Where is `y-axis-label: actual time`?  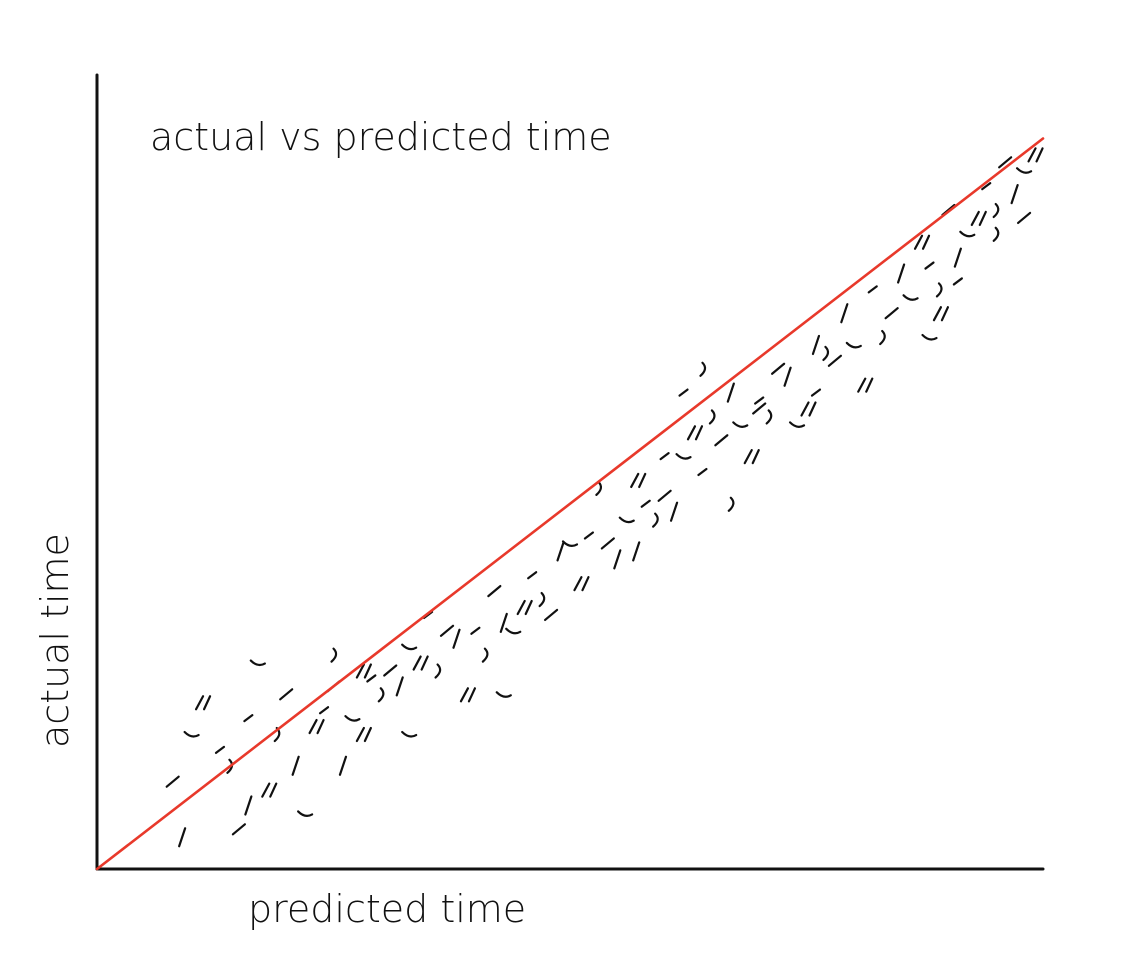
y-axis-label: actual time is located at coordinates (55, 640).